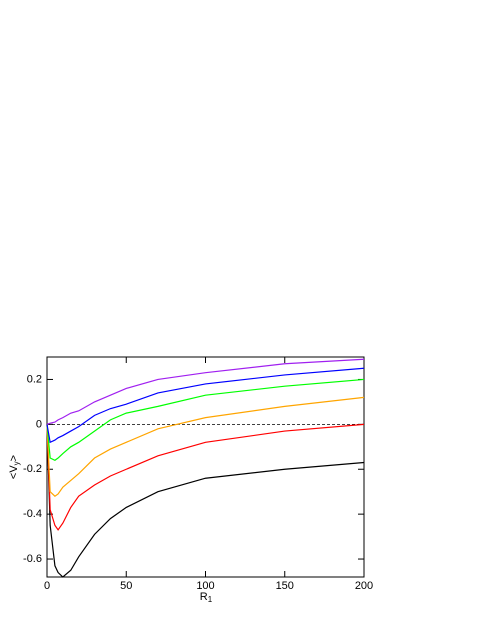  Describe the element at coordinates (205, 586) in the screenshot. I see `x-tick-label: 100` at that location.